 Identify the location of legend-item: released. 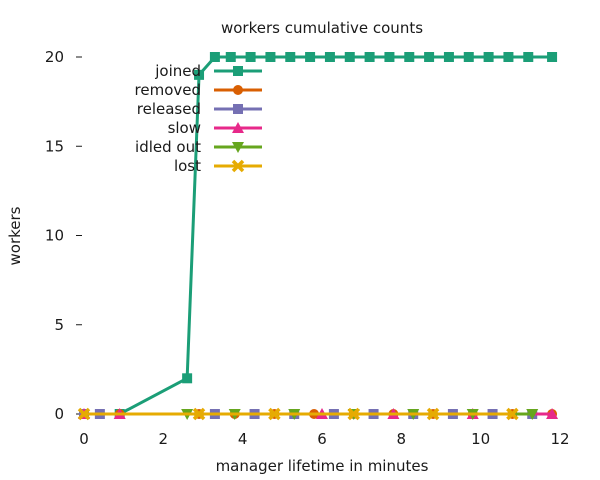
(199, 109).